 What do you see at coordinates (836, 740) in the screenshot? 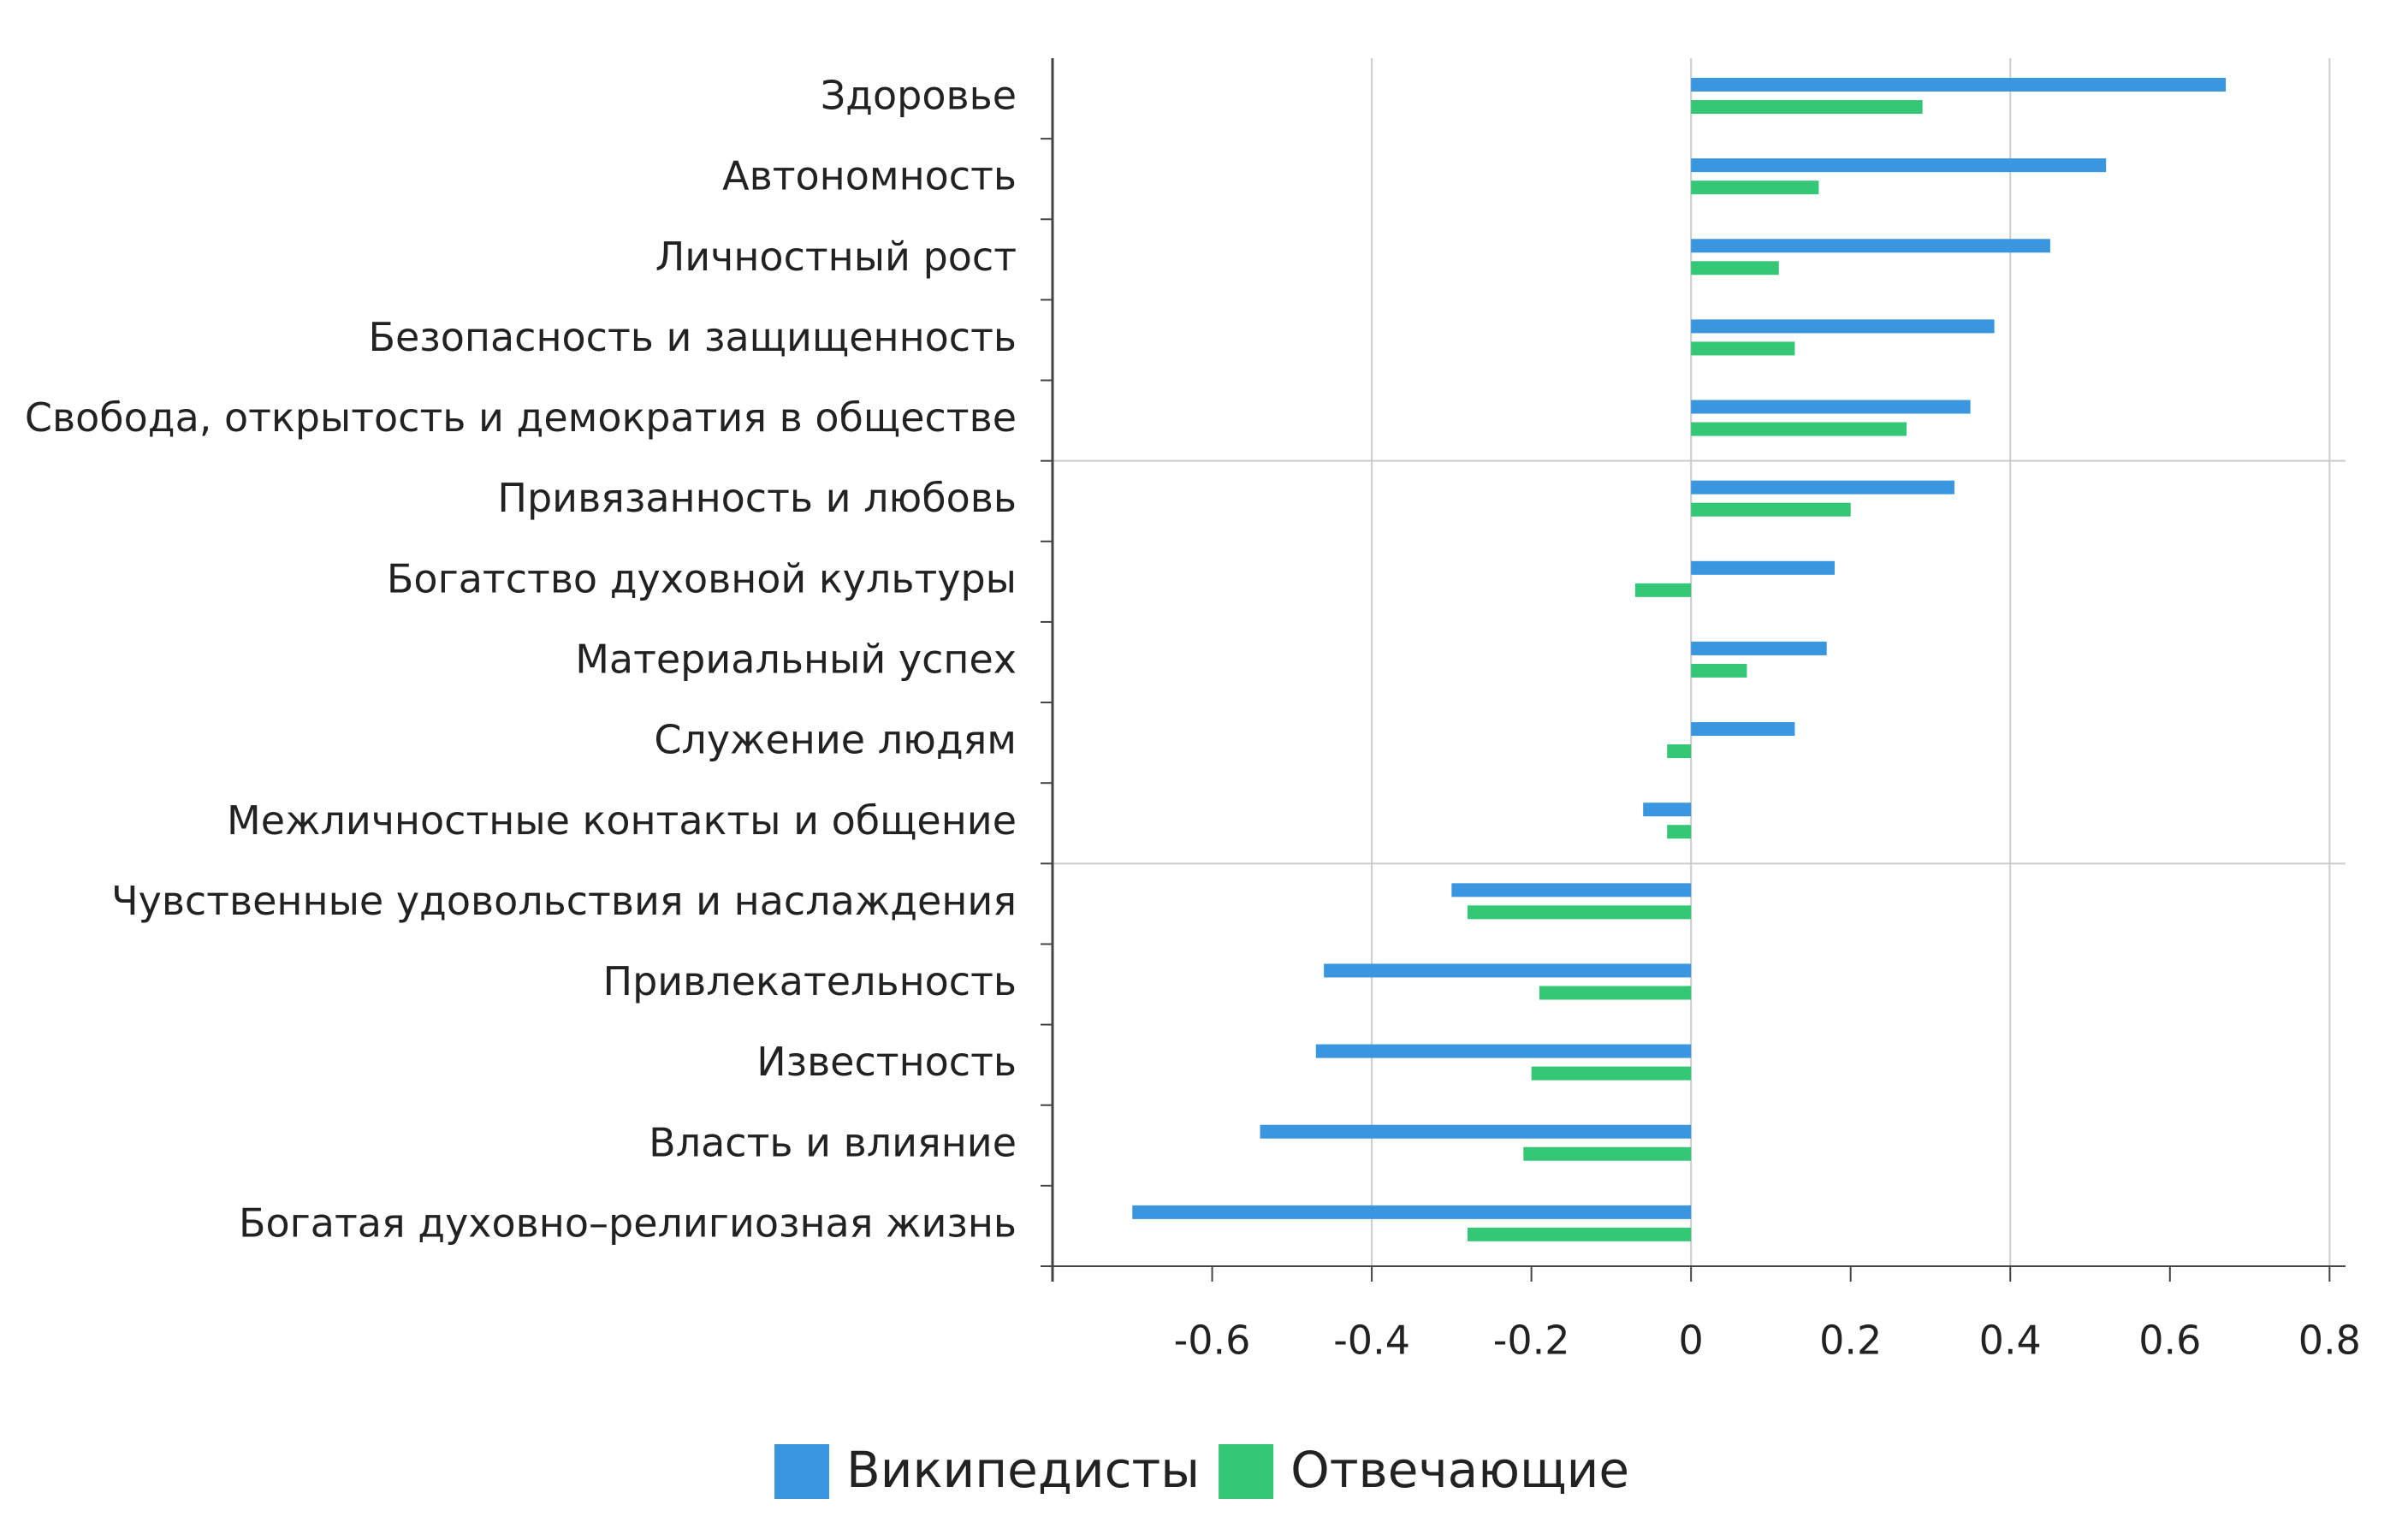
I see `y-tick-label: Служение людям` at bounding box center [836, 740].